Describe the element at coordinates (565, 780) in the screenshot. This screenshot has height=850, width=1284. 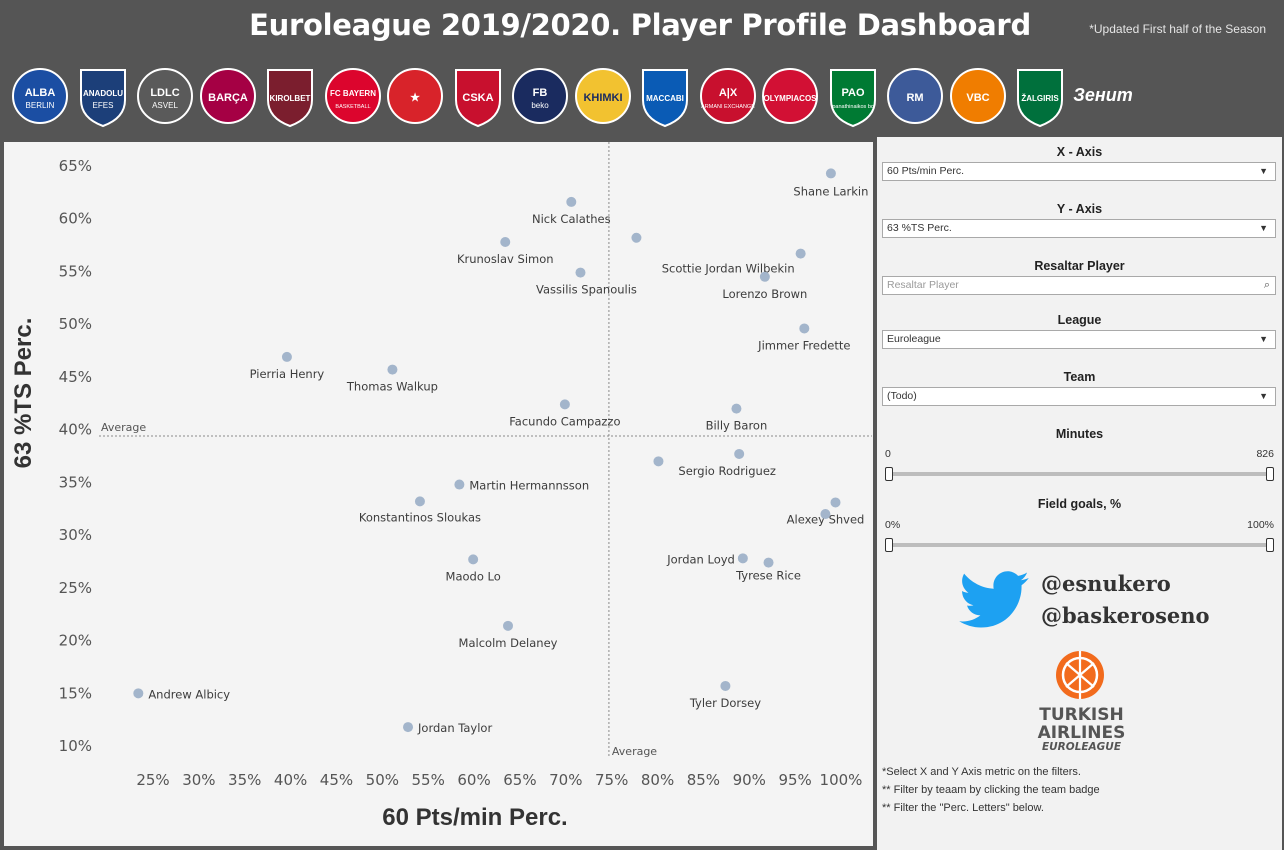
I see `x-tick-label: 70%` at that location.